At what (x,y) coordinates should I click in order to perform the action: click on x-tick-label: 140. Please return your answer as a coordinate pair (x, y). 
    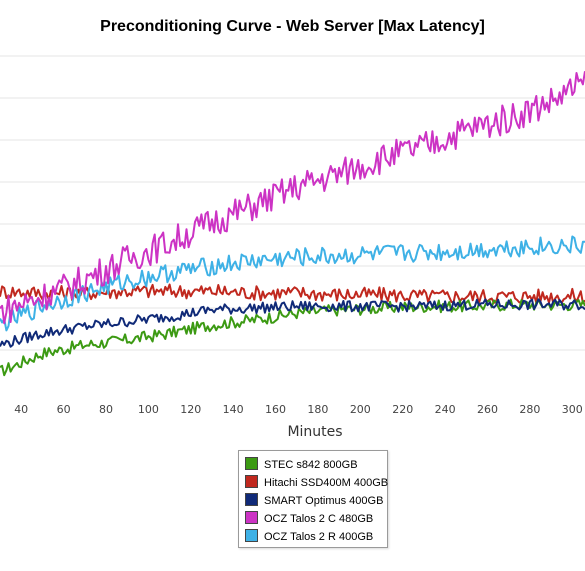
    Looking at the image, I should click on (233, 409).